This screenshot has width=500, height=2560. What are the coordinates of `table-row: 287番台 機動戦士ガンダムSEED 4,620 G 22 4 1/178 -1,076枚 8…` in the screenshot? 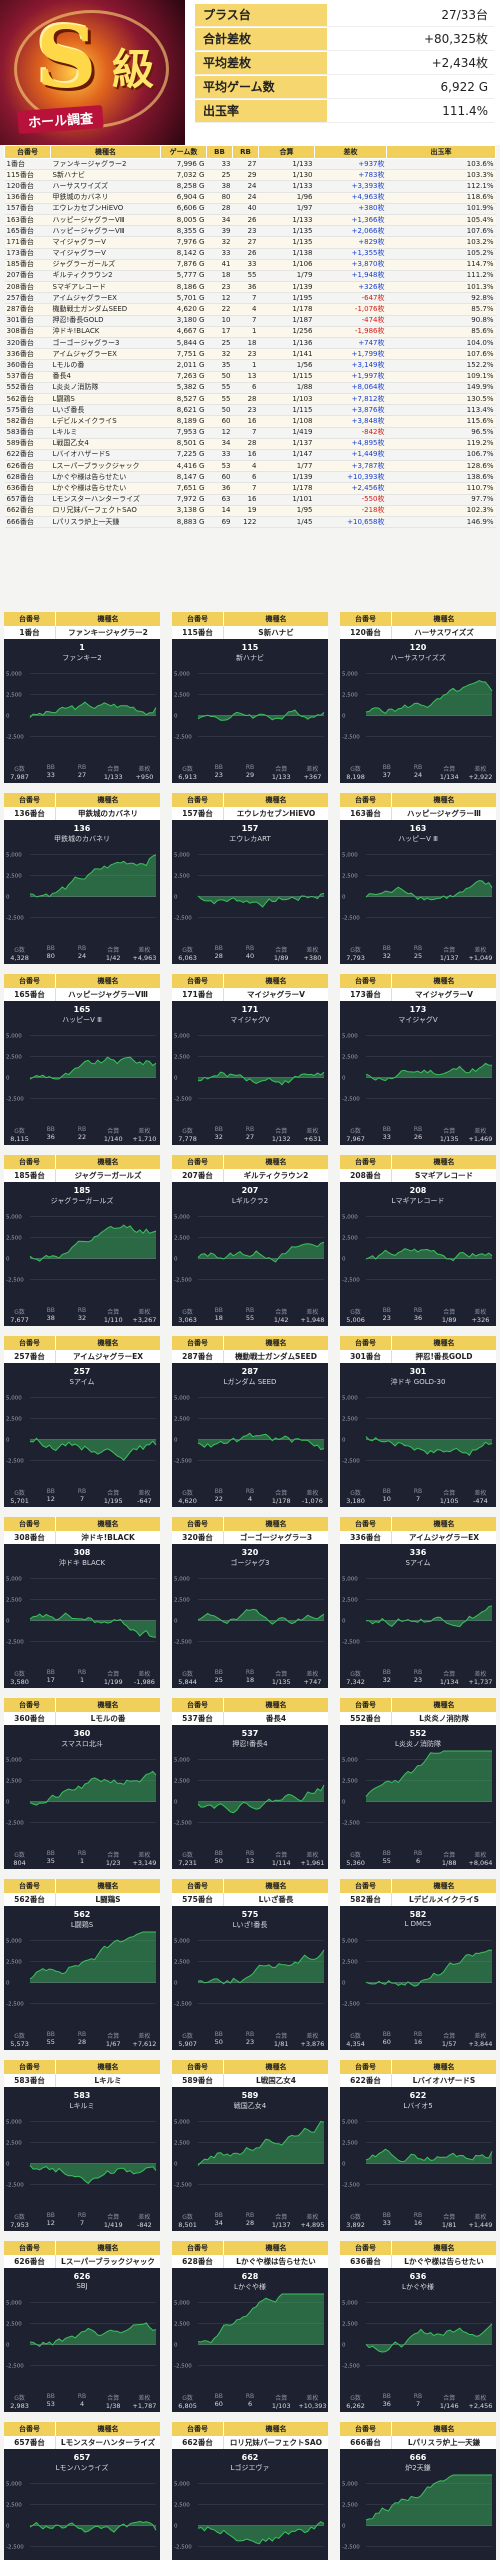 It's located at (250, 309).